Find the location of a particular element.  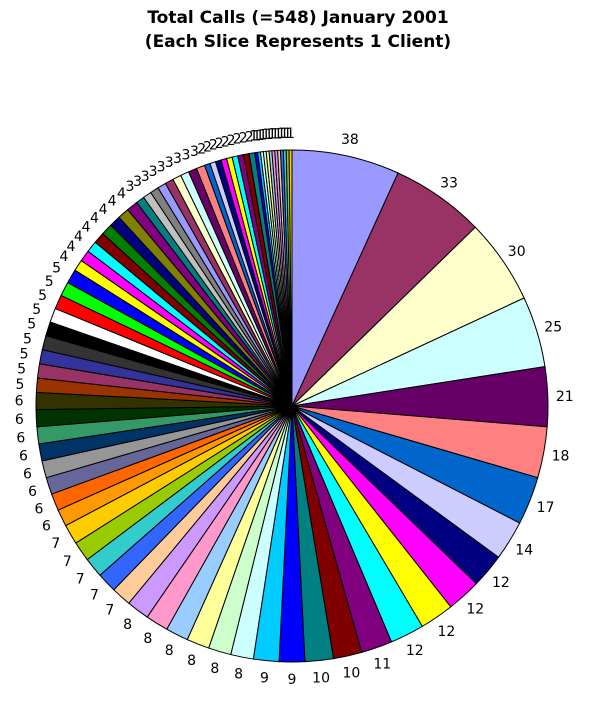

slice-label-30: 6 is located at coordinates (39, 510).